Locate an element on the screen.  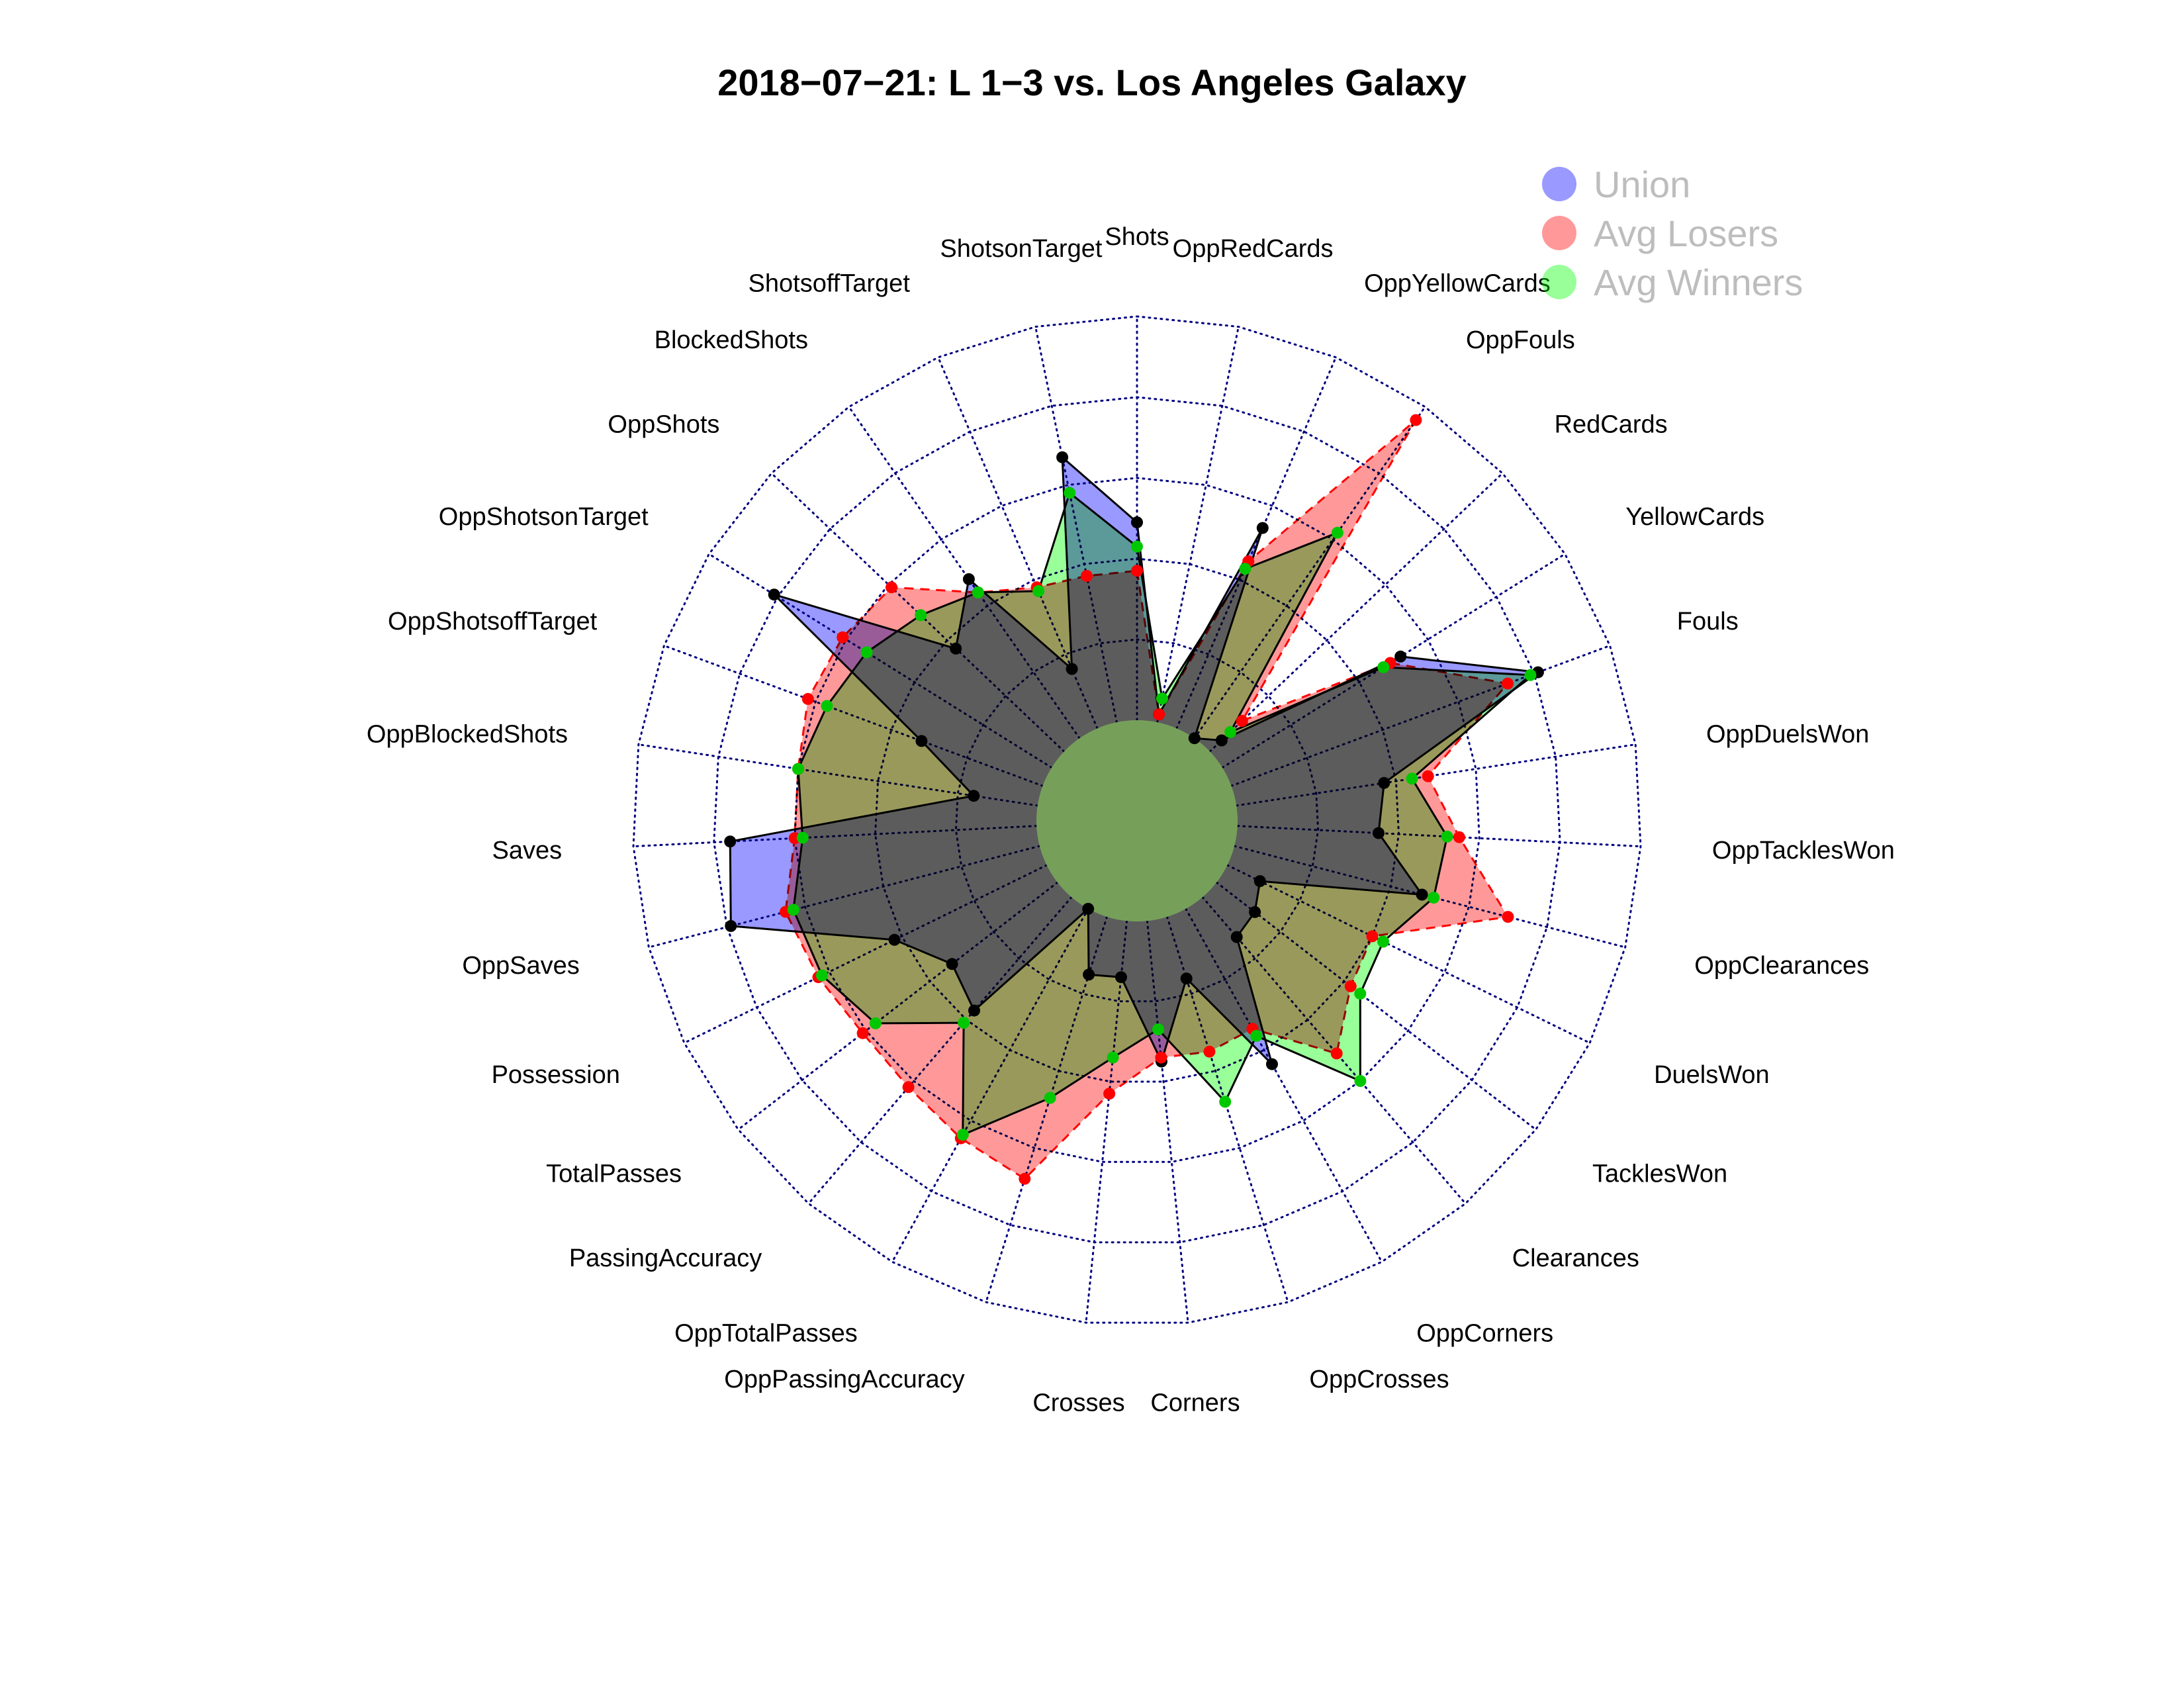
point-avg-winners-PassingAccuracy is located at coordinates (964, 1023).